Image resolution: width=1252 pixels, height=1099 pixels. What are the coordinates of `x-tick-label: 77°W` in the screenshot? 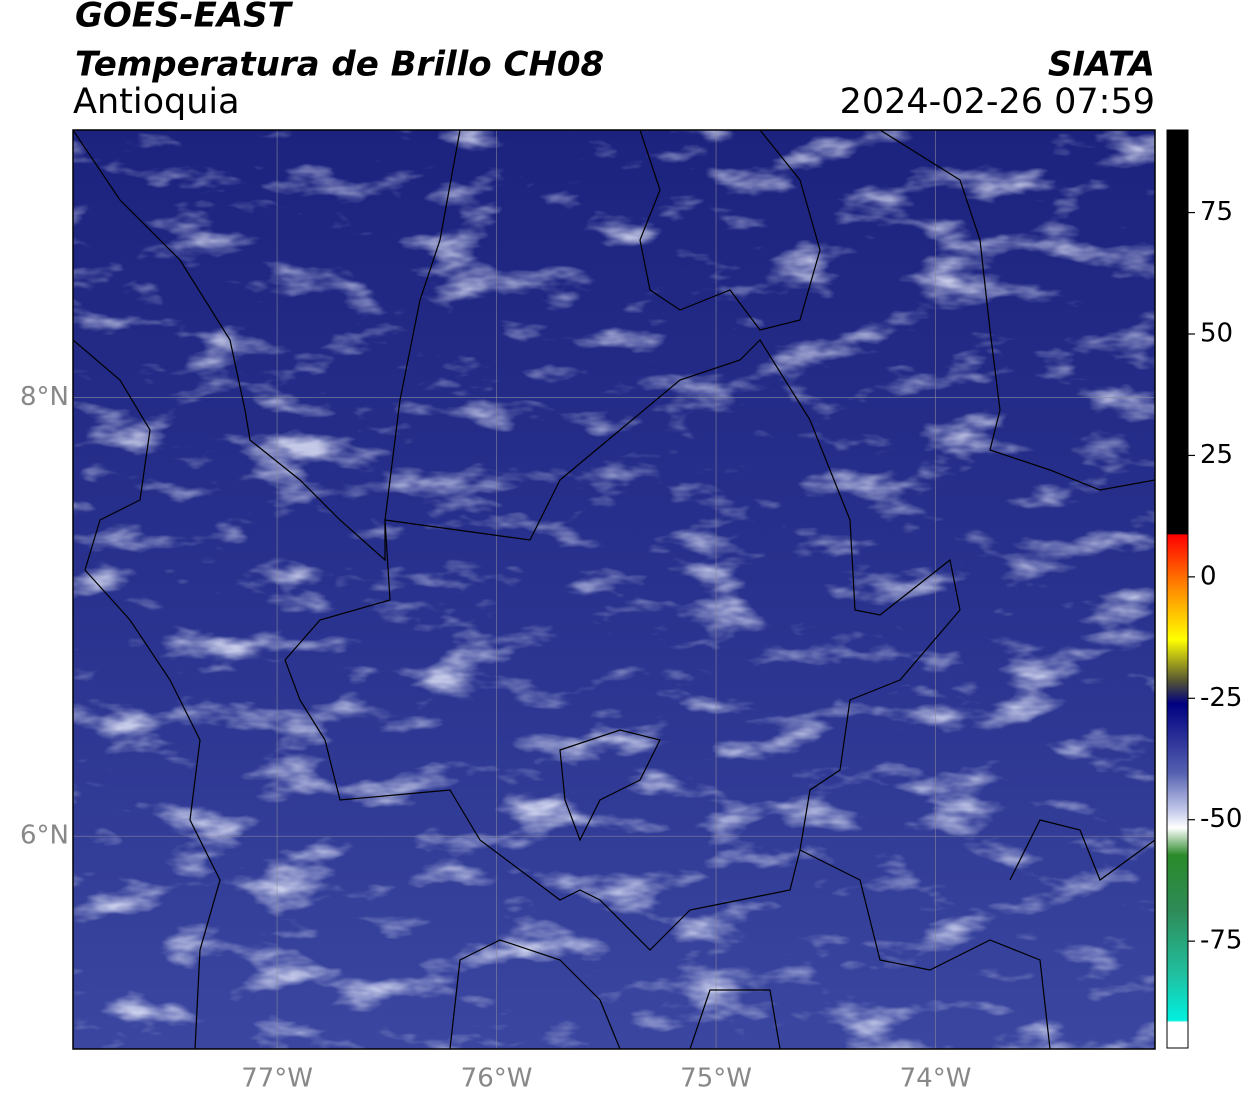 It's located at (277, 1079).